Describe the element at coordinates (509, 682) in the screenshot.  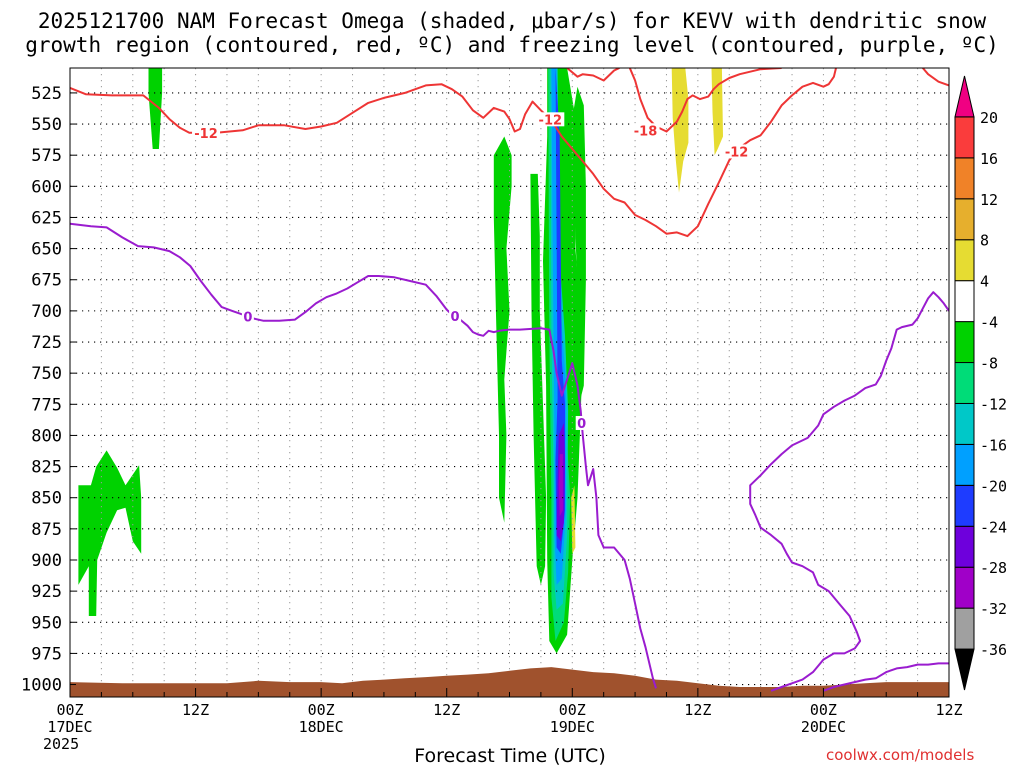
I see `ground-layer` at that location.